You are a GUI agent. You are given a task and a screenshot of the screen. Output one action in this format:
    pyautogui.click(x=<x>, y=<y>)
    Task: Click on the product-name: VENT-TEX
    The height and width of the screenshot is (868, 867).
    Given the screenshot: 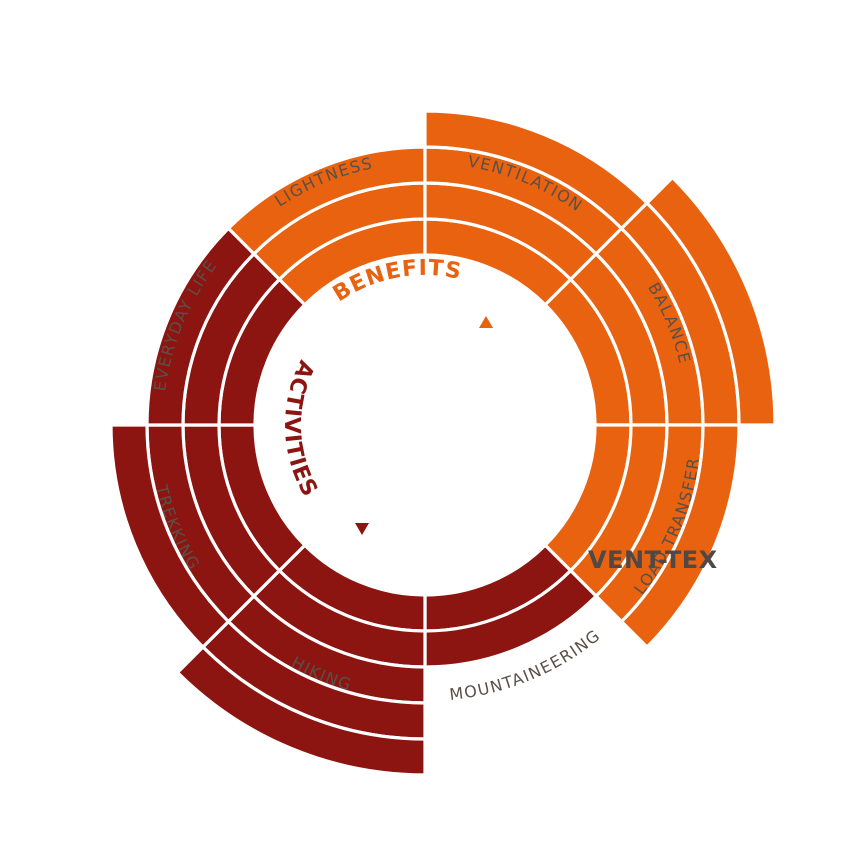 What is the action you would take?
    pyautogui.click(x=653, y=560)
    